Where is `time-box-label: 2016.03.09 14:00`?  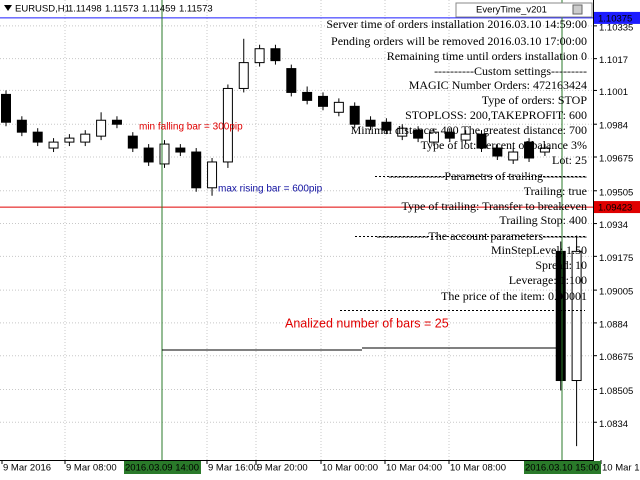 time-box-label: 2016.03.09 14:00 is located at coordinates (162, 468).